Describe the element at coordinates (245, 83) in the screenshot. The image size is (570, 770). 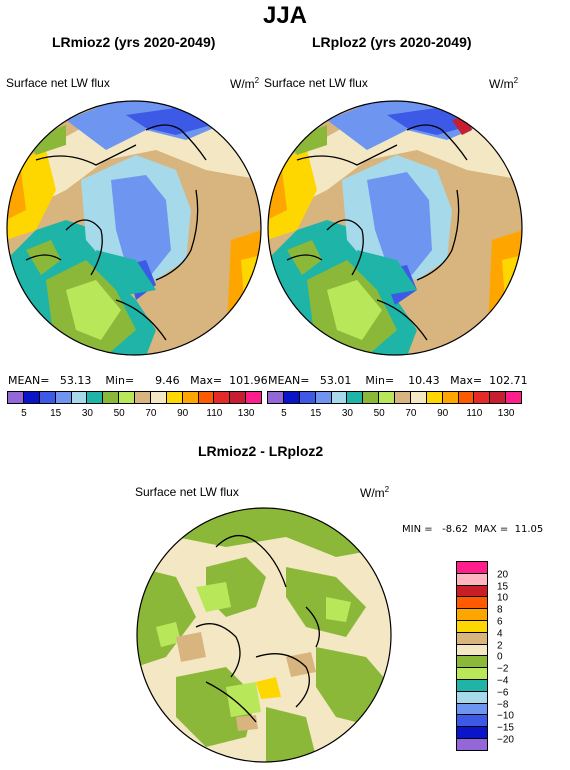
I see `left-panel-units: W/m2` at that location.